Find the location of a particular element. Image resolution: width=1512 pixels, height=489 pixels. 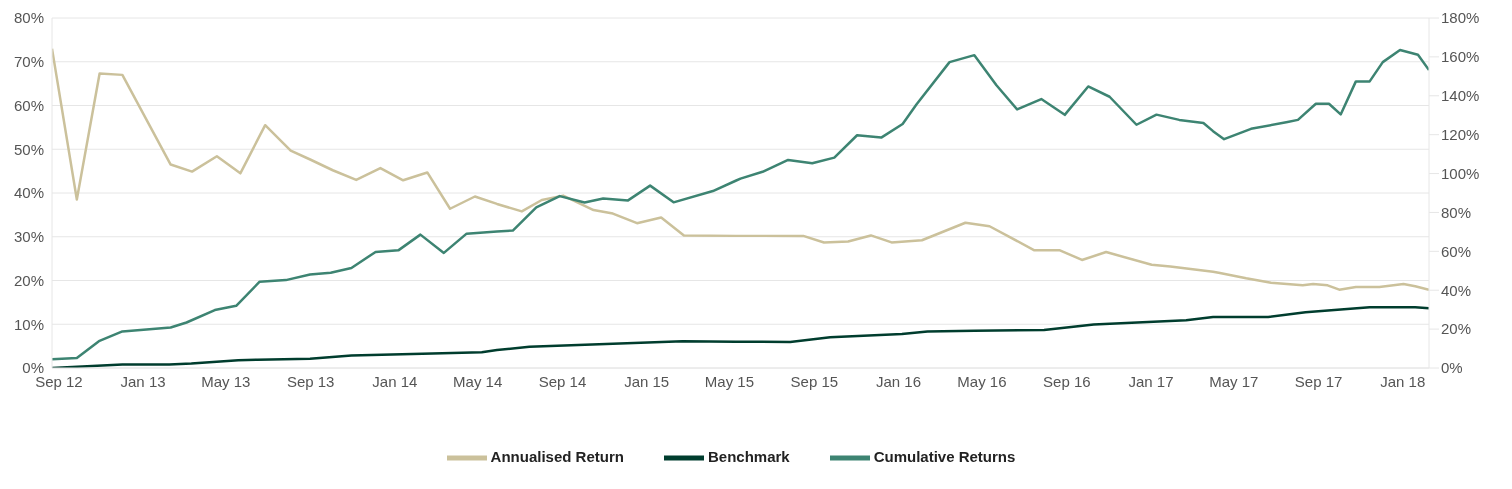

x-tick-label: May 15 is located at coordinates (729, 381).